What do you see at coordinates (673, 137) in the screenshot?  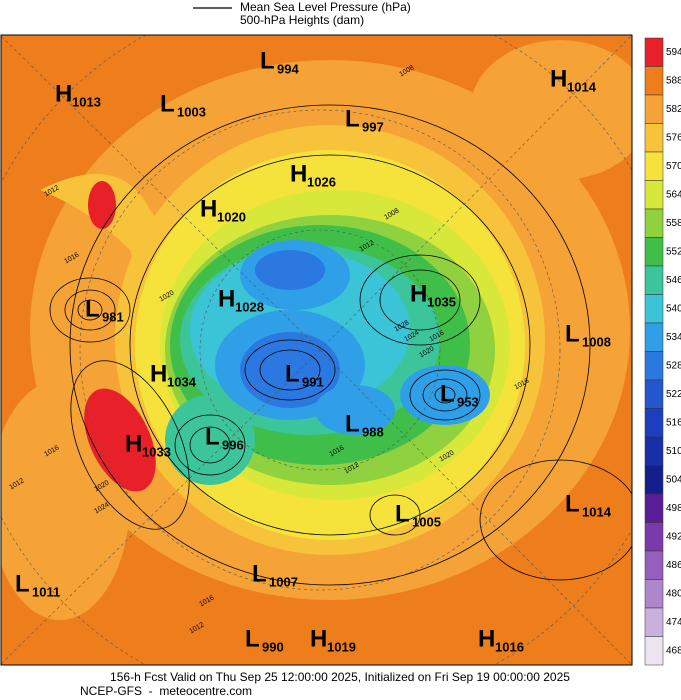 I see `colorbar-label: 576` at bounding box center [673, 137].